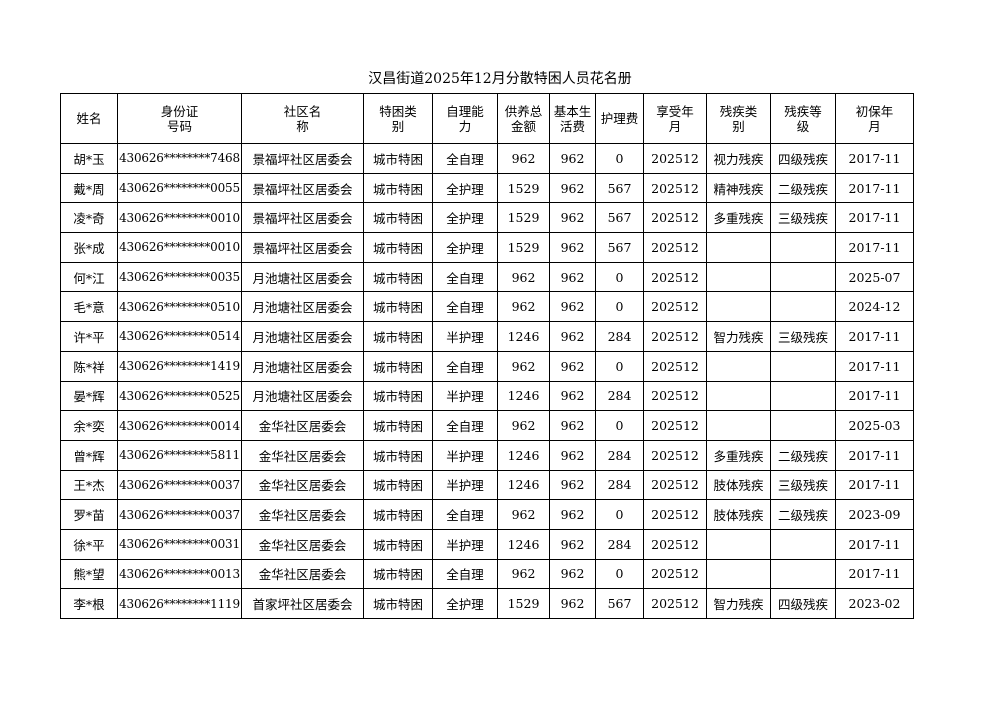 The height and width of the screenshot is (706, 1000). Describe the element at coordinates (619, 603) in the screenshot. I see `table-cell: 567` at that location.